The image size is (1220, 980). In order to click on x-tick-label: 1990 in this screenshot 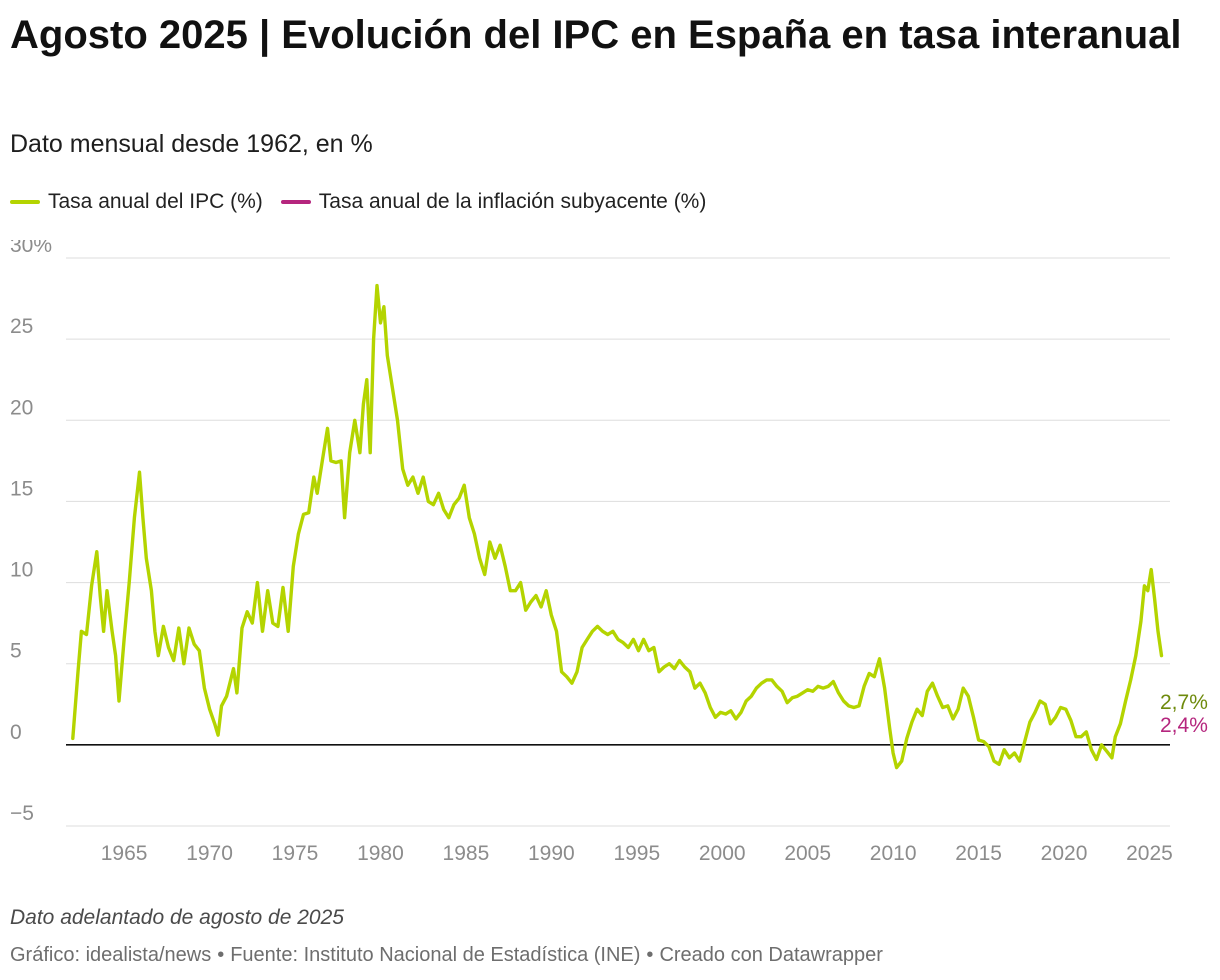, I will do `click(551, 853)`.